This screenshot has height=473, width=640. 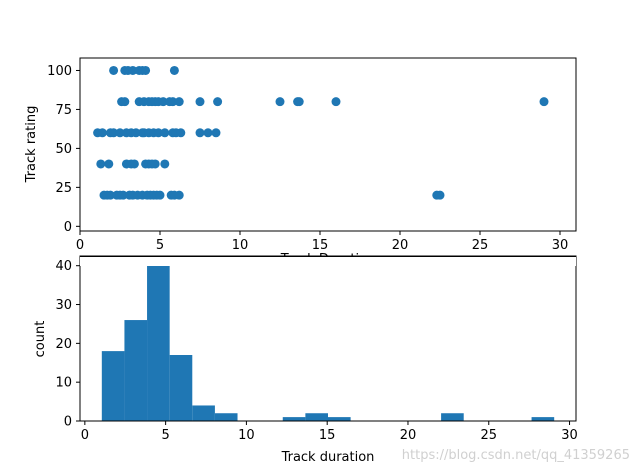 I want to click on scatter-x-ticks: 0 5 10 15 20 25 30, so click(x=322, y=242).